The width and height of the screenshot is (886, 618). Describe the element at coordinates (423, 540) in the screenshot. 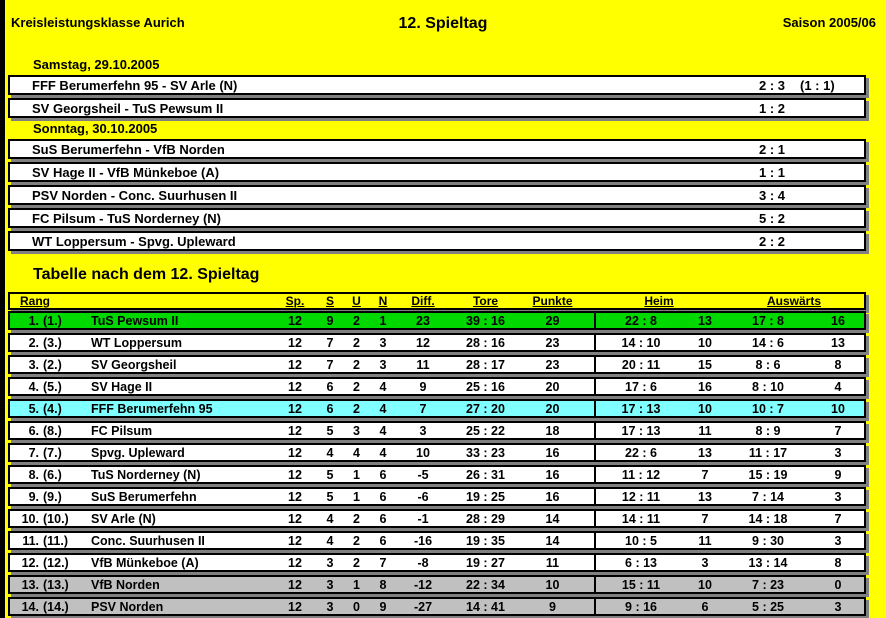

I see `goal-diff-cell: -16` at that location.